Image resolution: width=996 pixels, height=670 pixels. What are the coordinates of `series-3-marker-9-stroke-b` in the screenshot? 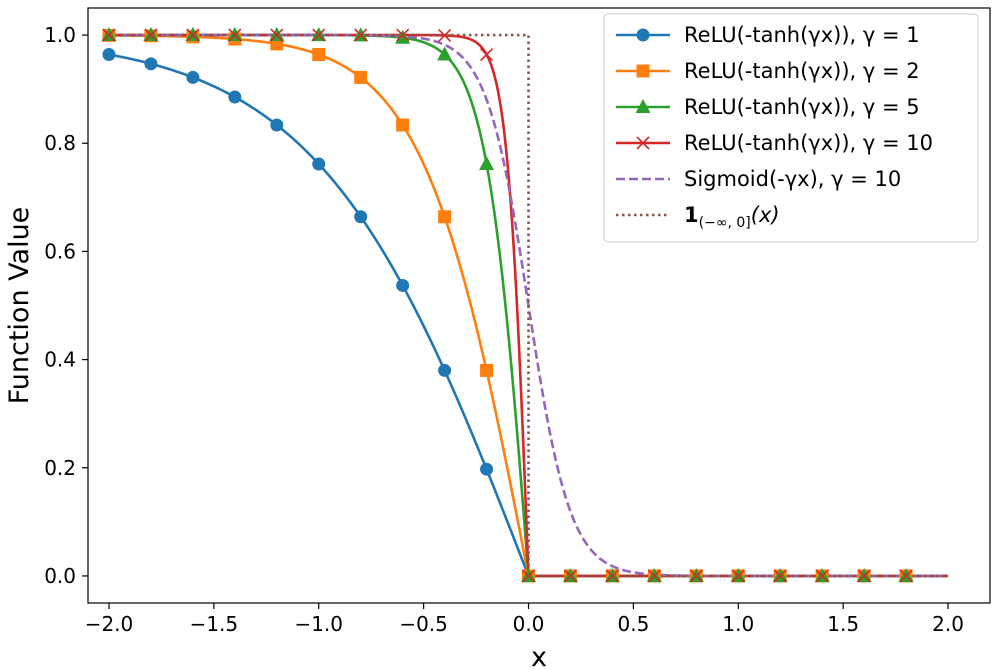 It's located at (486, 54).